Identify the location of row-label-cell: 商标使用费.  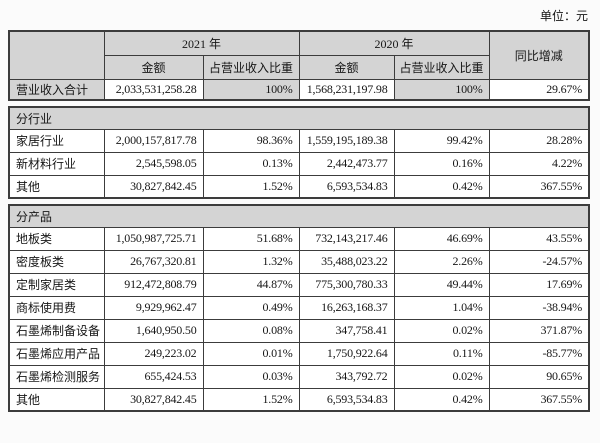
(56, 307).